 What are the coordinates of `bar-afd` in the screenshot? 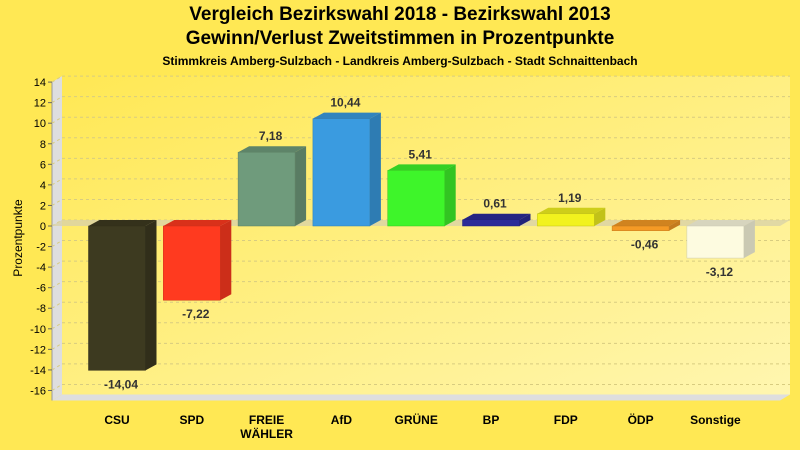 It's located at (346, 169).